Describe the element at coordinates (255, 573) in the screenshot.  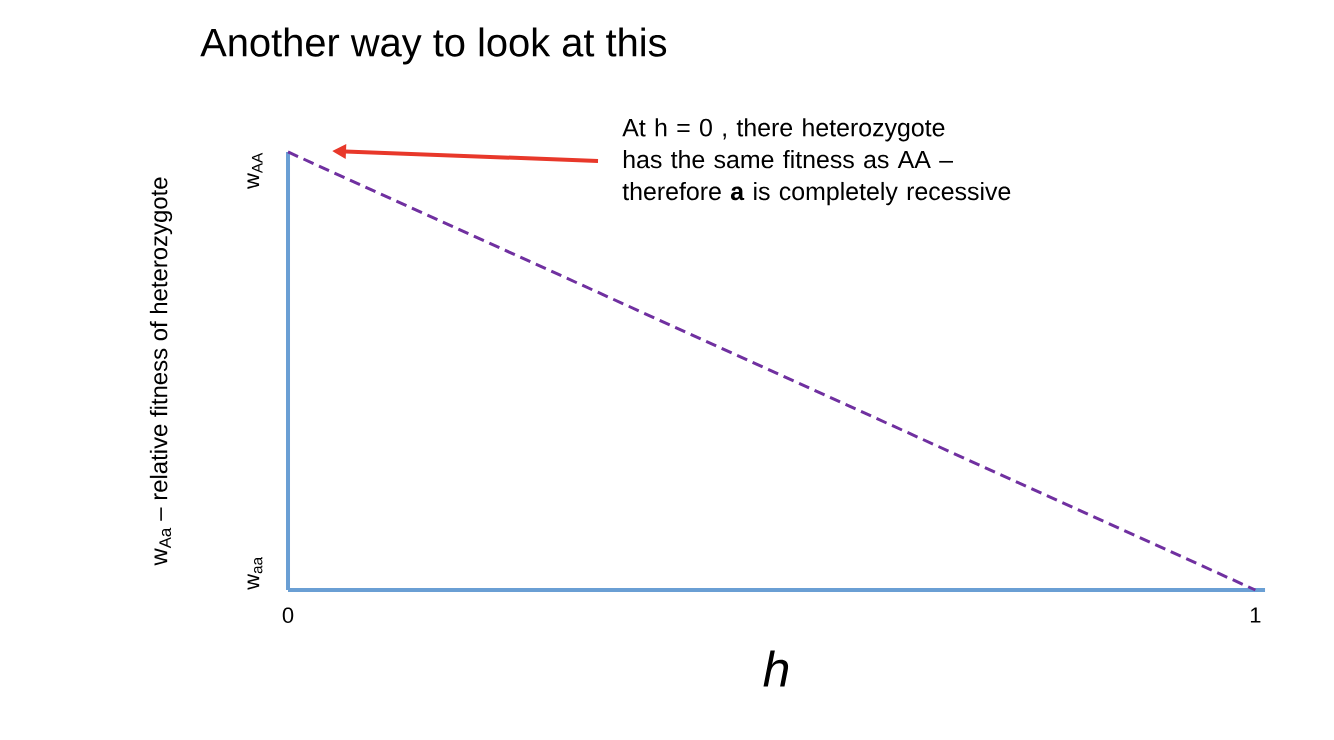
I see `text: w$_{aa}$` at that location.